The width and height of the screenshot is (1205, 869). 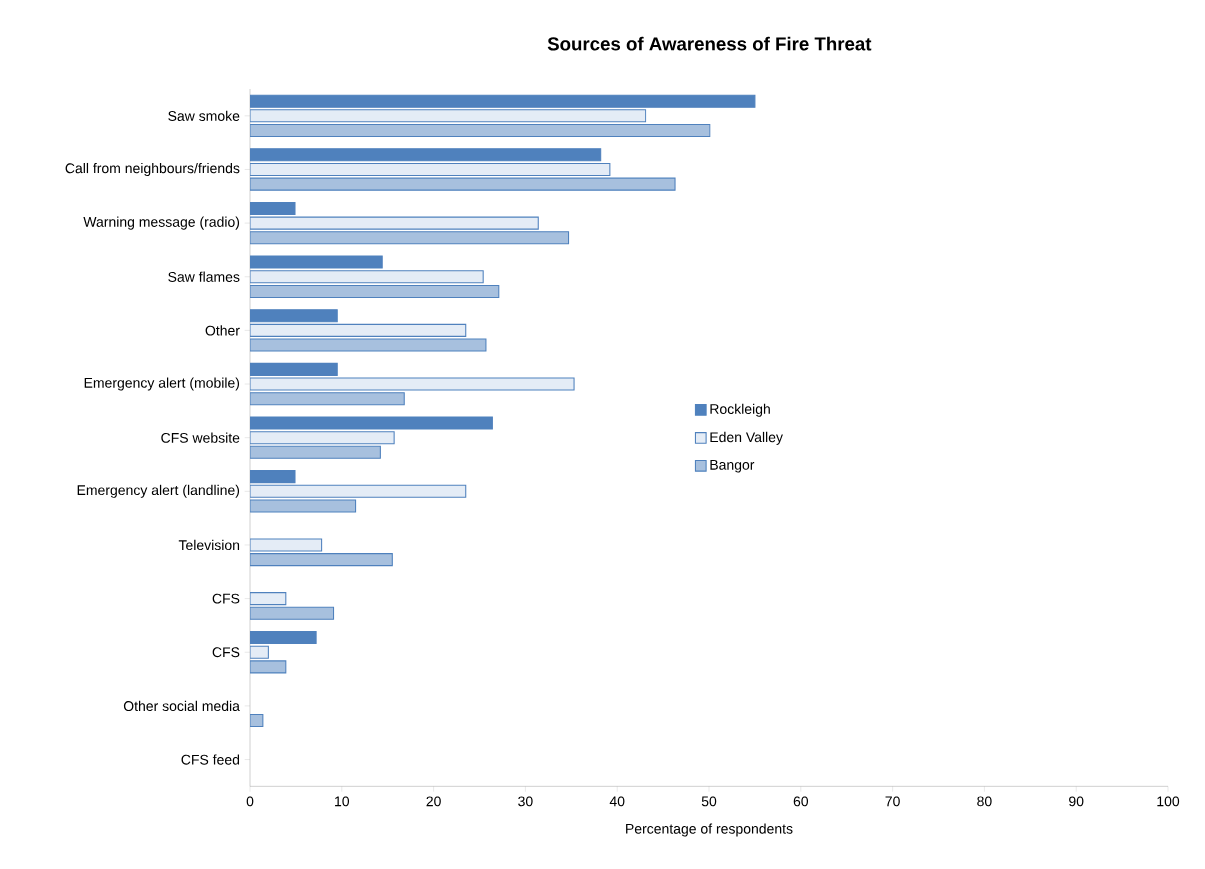 What do you see at coordinates (984, 801) in the screenshot?
I see `x-tick-label: 80` at bounding box center [984, 801].